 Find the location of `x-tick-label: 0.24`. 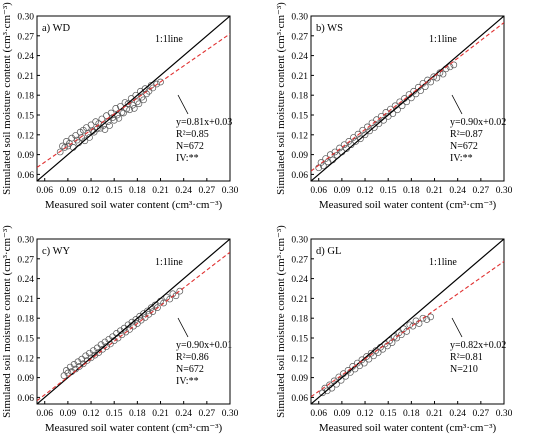

x-tick-label: 0.24 is located at coordinates (183, 191).